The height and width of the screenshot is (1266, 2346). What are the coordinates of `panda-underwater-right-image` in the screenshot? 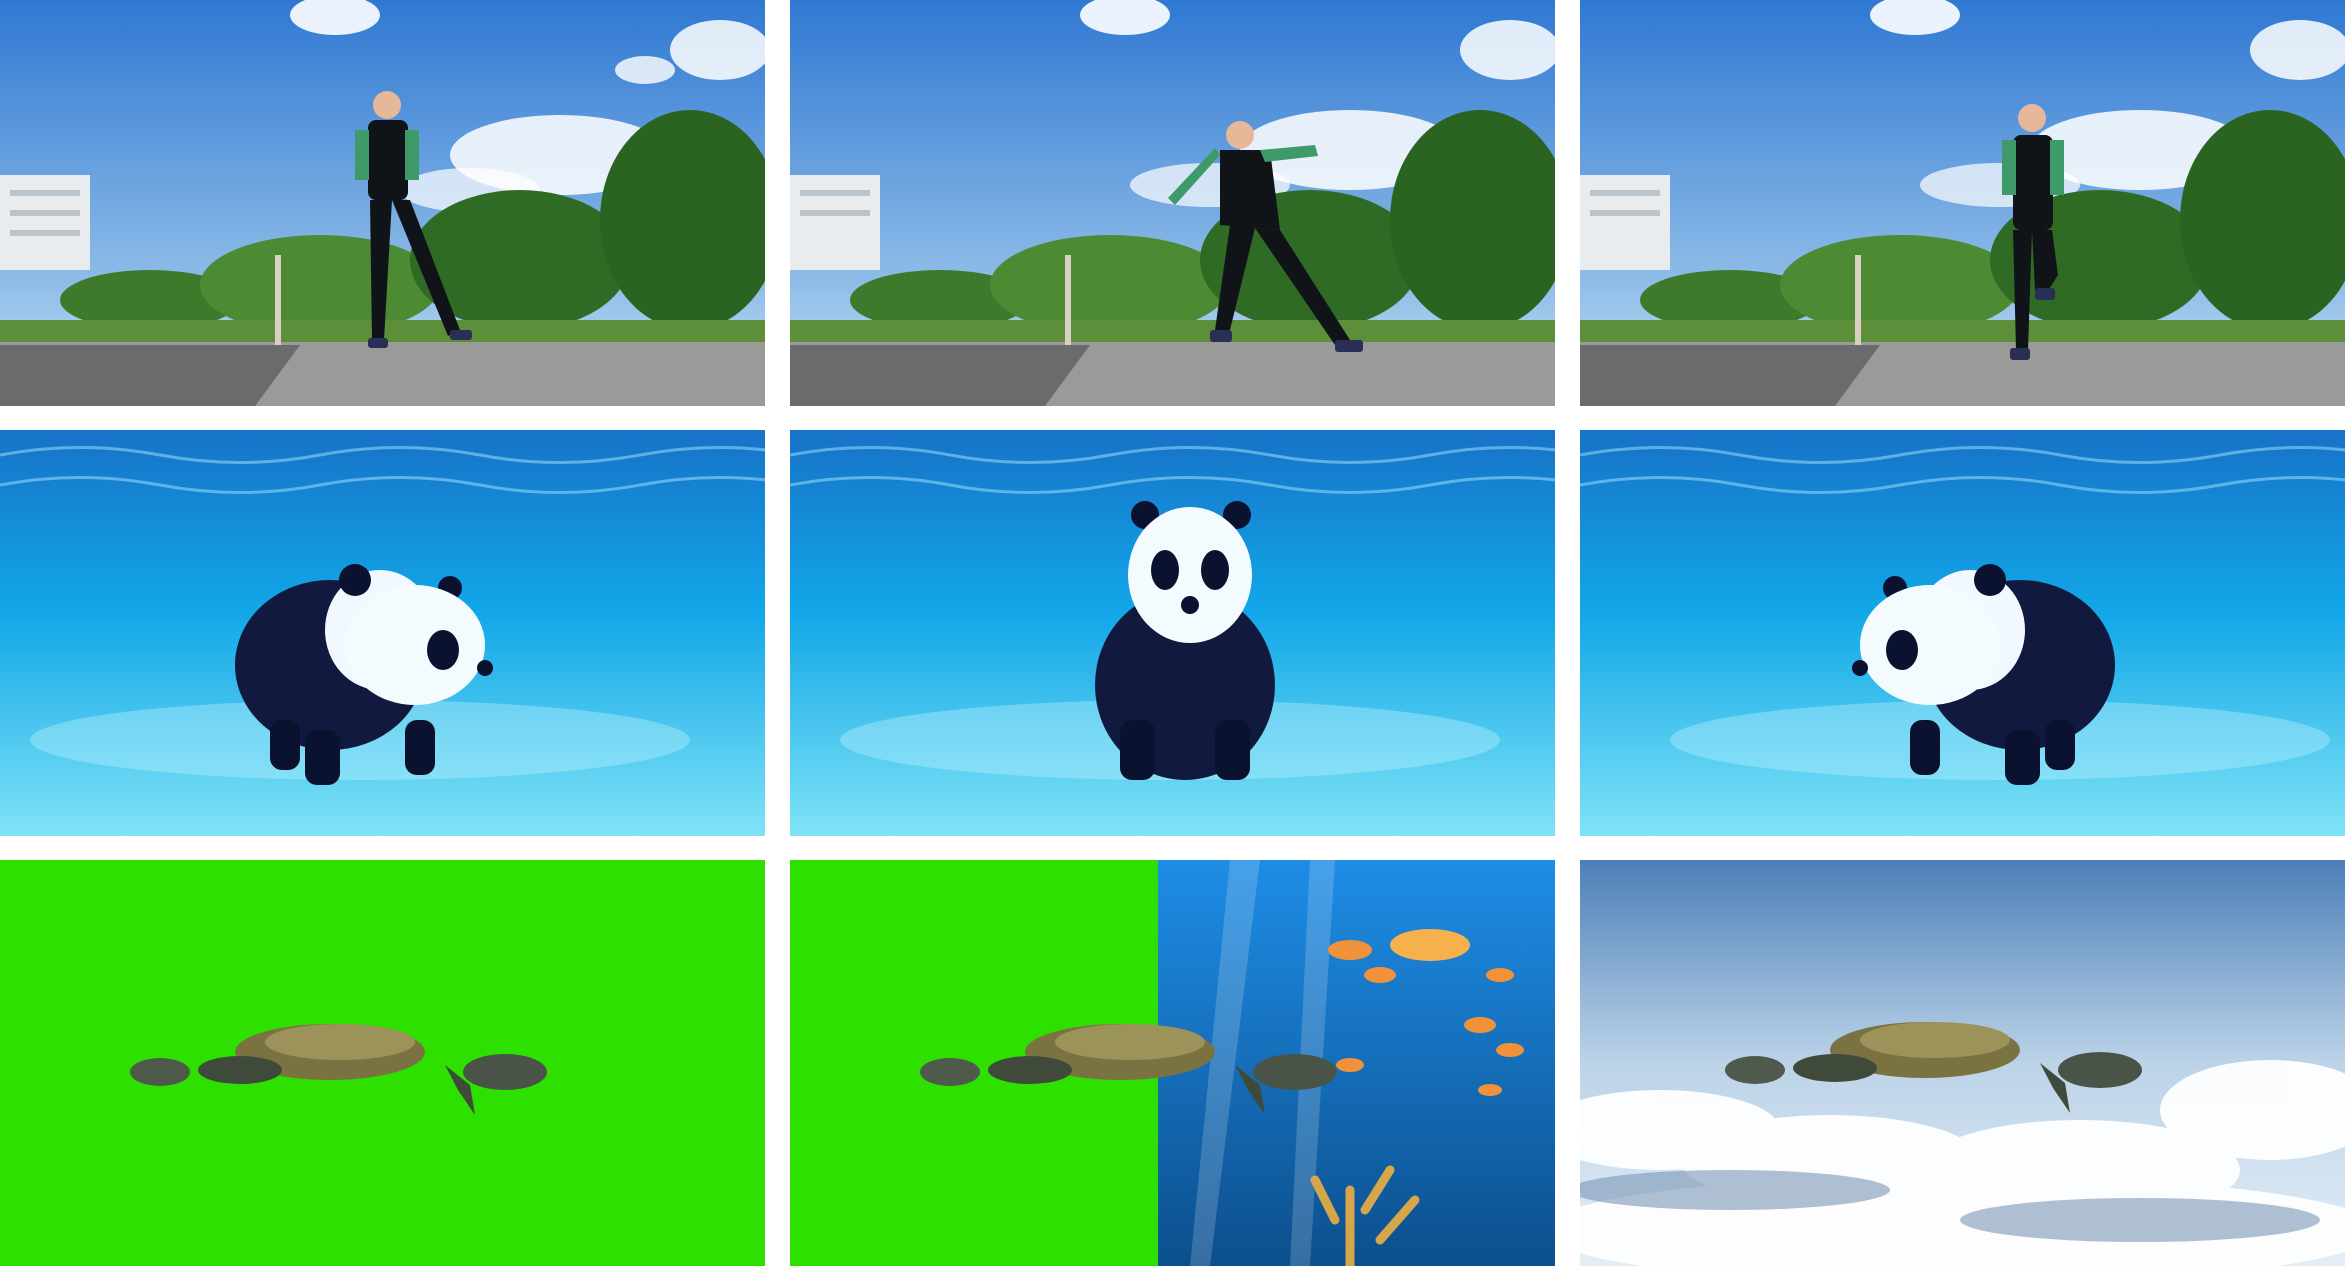 It's located at (382, 633).